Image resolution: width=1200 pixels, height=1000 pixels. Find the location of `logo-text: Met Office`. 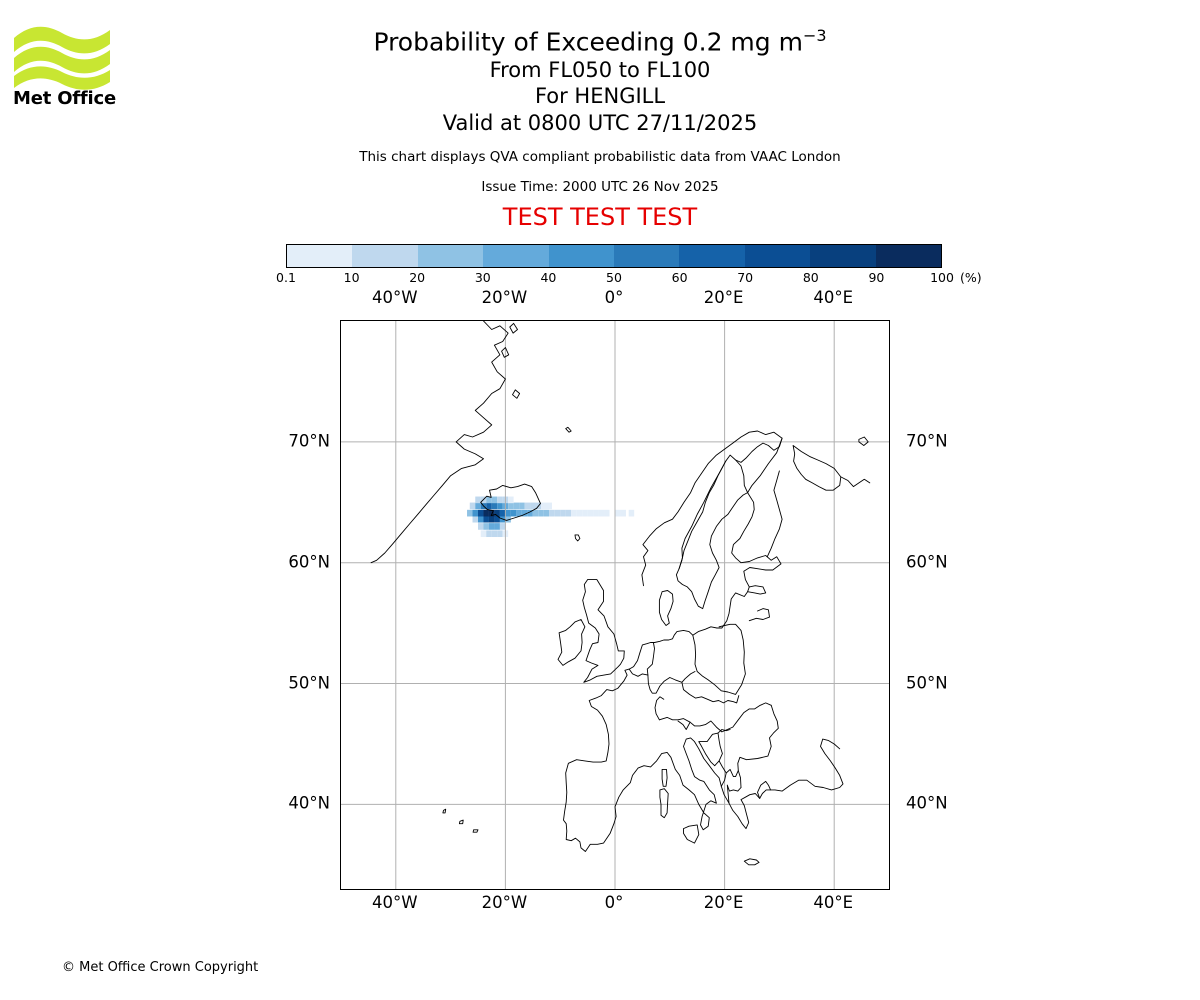

logo-text: Met Office is located at coordinates (65, 98).